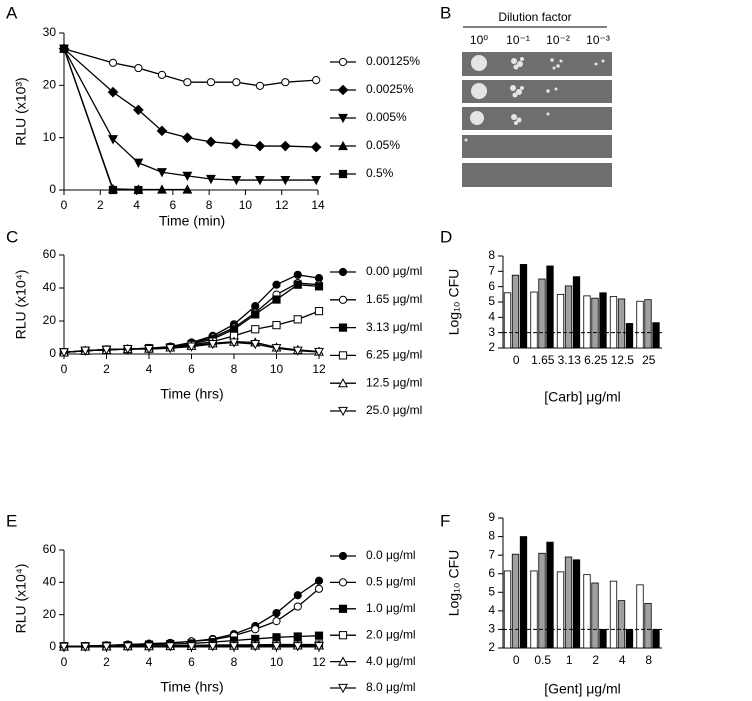 The height and width of the screenshot is (701, 752). What do you see at coordinates (380, 173) in the screenshot?
I see `legend-label: 0.5%` at bounding box center [380, 173].